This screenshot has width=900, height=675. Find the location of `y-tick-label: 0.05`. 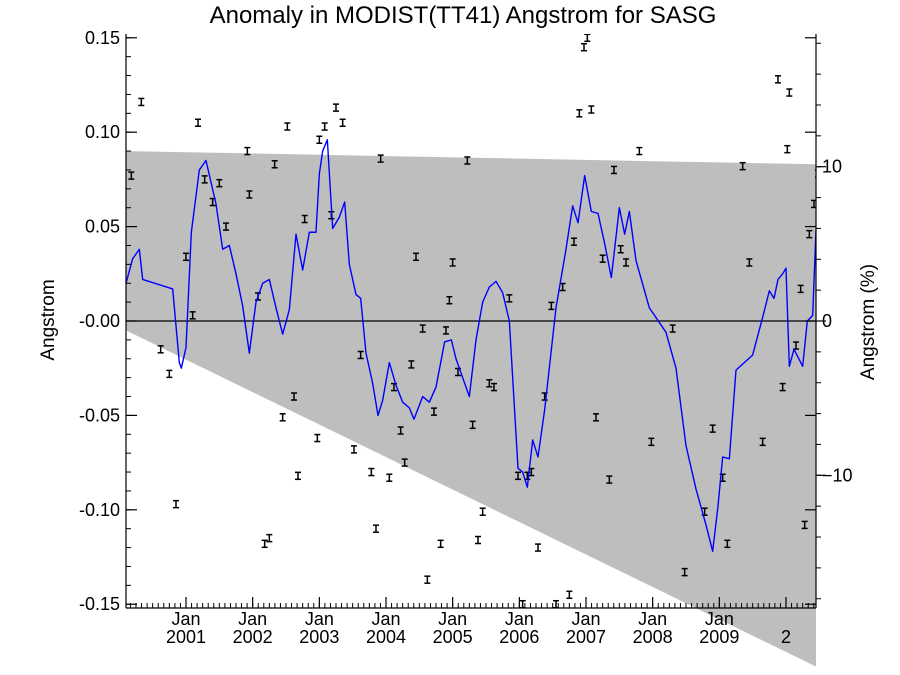

y-tick-label: 0.05 is located at coordinates (102, 227).